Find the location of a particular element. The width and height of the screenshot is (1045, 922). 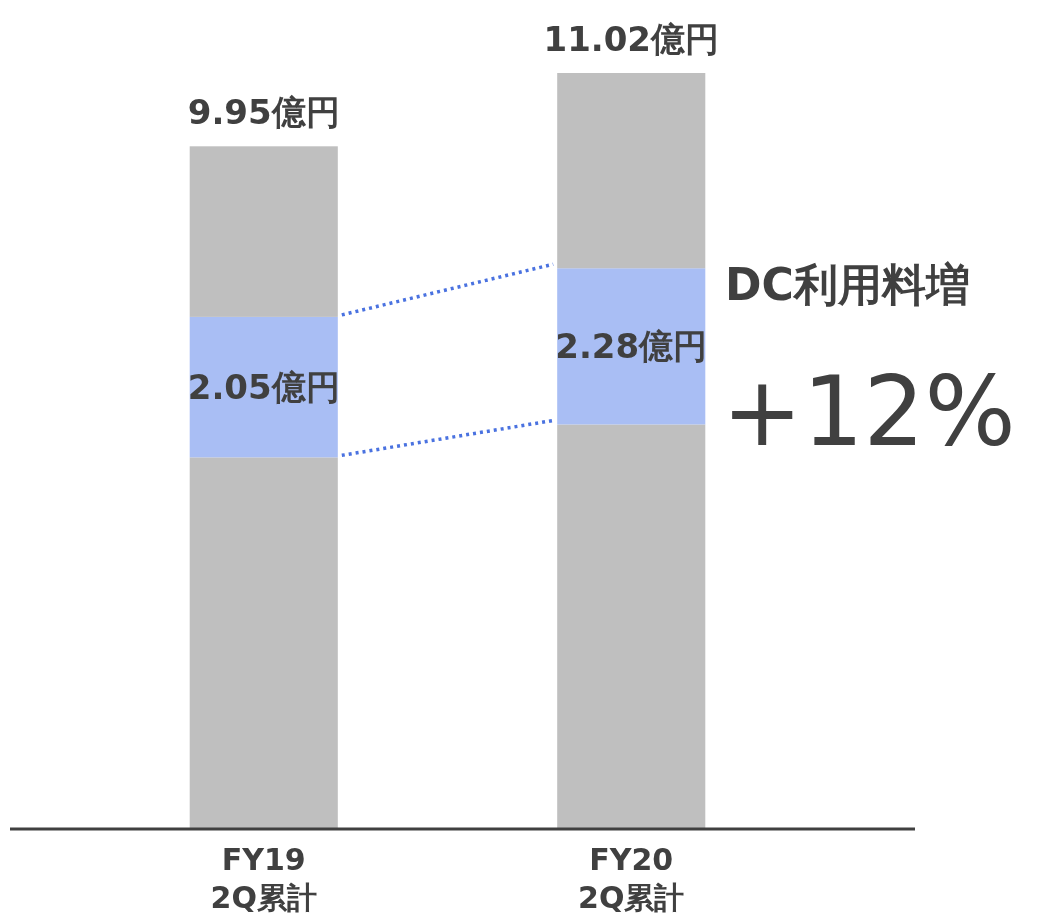

annotation: DC利用料増 is located at coordinates (847, 284).